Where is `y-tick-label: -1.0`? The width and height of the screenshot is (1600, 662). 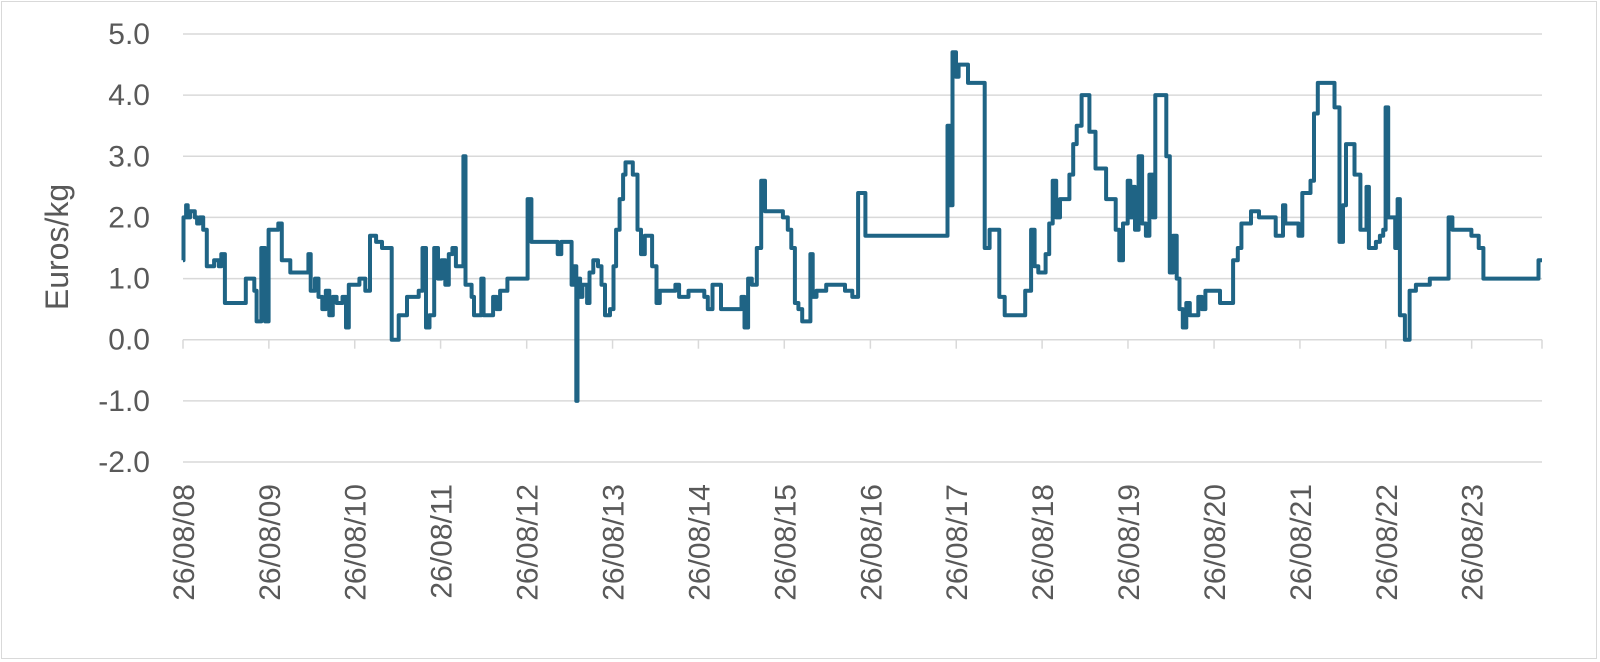
y-tick-label: -1.0 is located at coordinates (124, 401).